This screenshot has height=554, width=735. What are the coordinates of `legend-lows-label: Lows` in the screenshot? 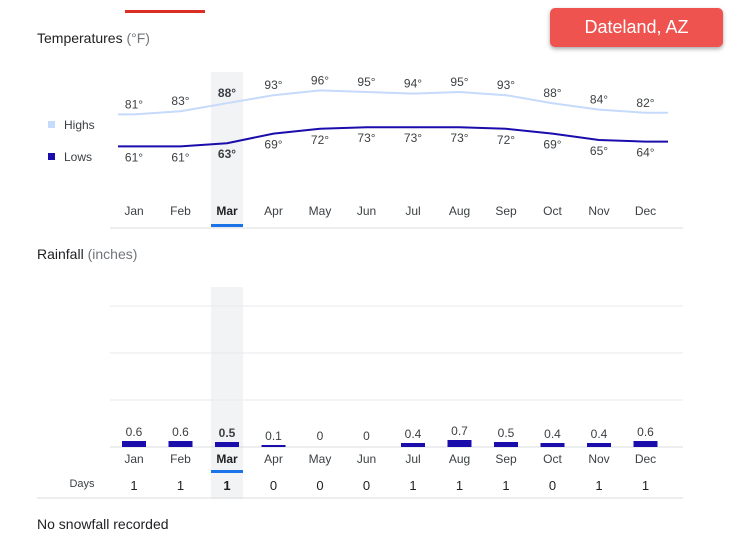 It's located at (78, 157).